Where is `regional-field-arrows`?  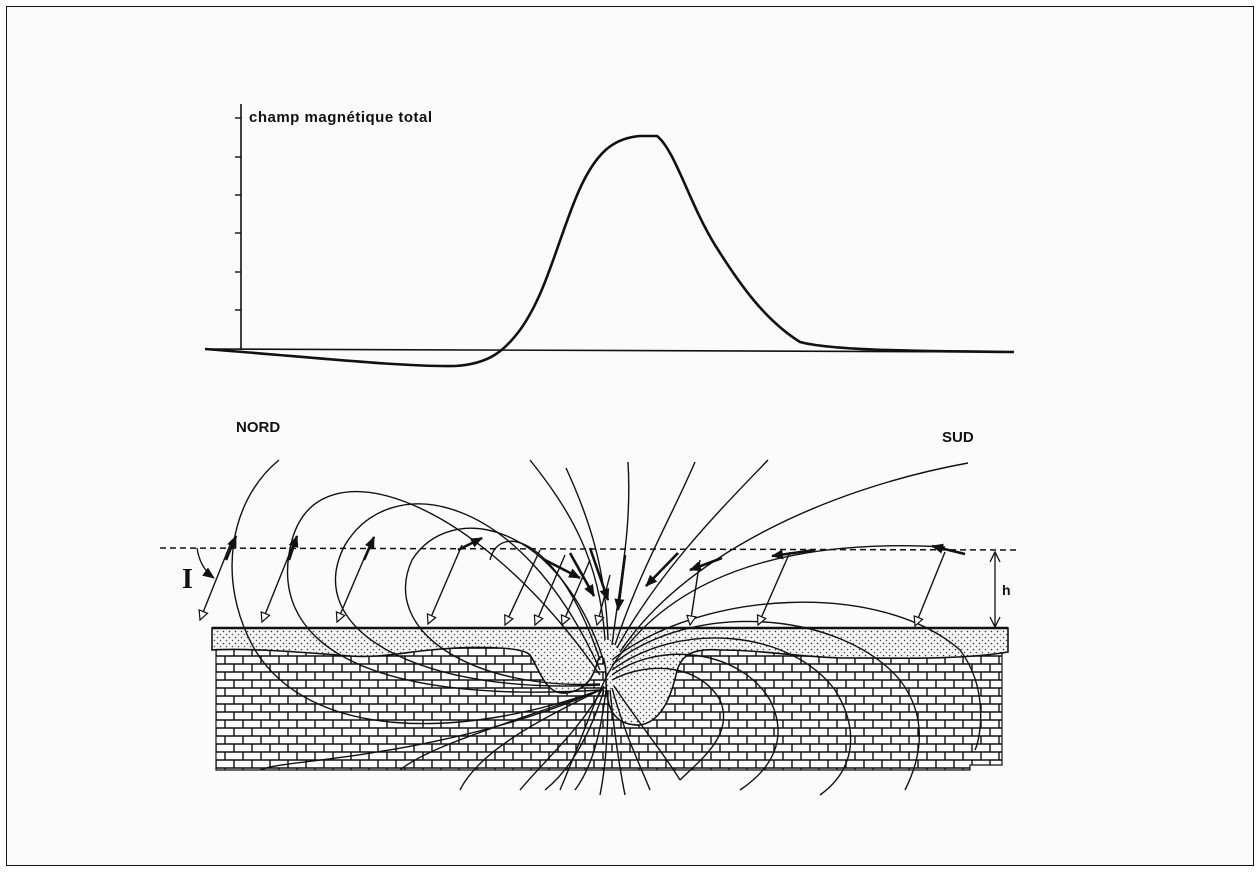
regional-field-arrows is located at coordinates (572, 583).